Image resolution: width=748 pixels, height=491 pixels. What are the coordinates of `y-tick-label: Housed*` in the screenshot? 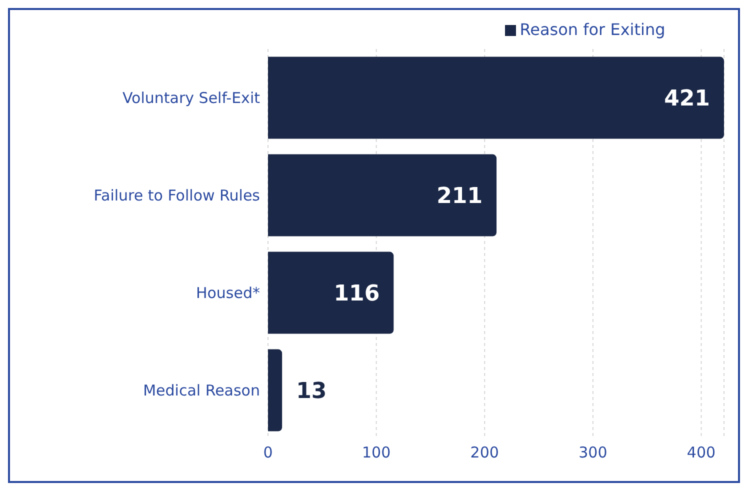 It's located at (228, 293).